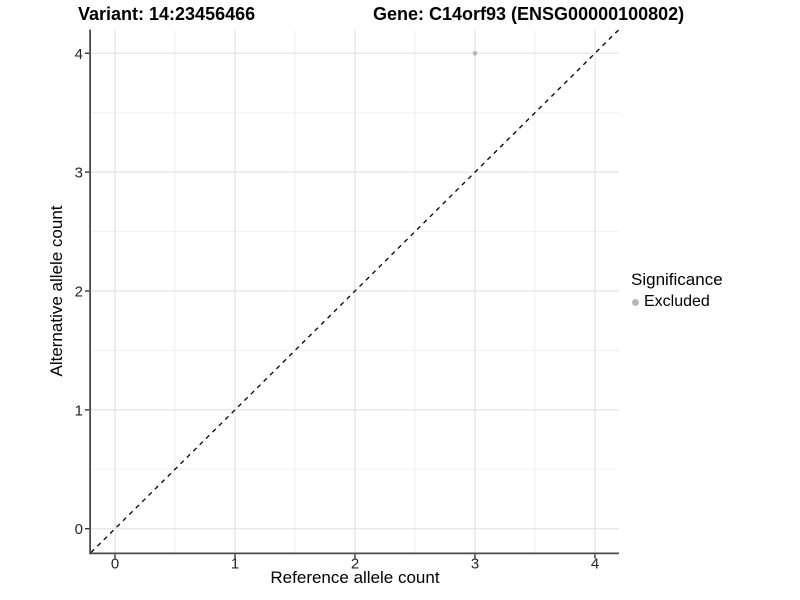 This screenshot has height=600, width=800. What do you see at coordinates (529, 14) in the screenshot?
I see `gene-title: Gene: C14orf93 (ENSG00000100802)` at bounding box center [529, 14].